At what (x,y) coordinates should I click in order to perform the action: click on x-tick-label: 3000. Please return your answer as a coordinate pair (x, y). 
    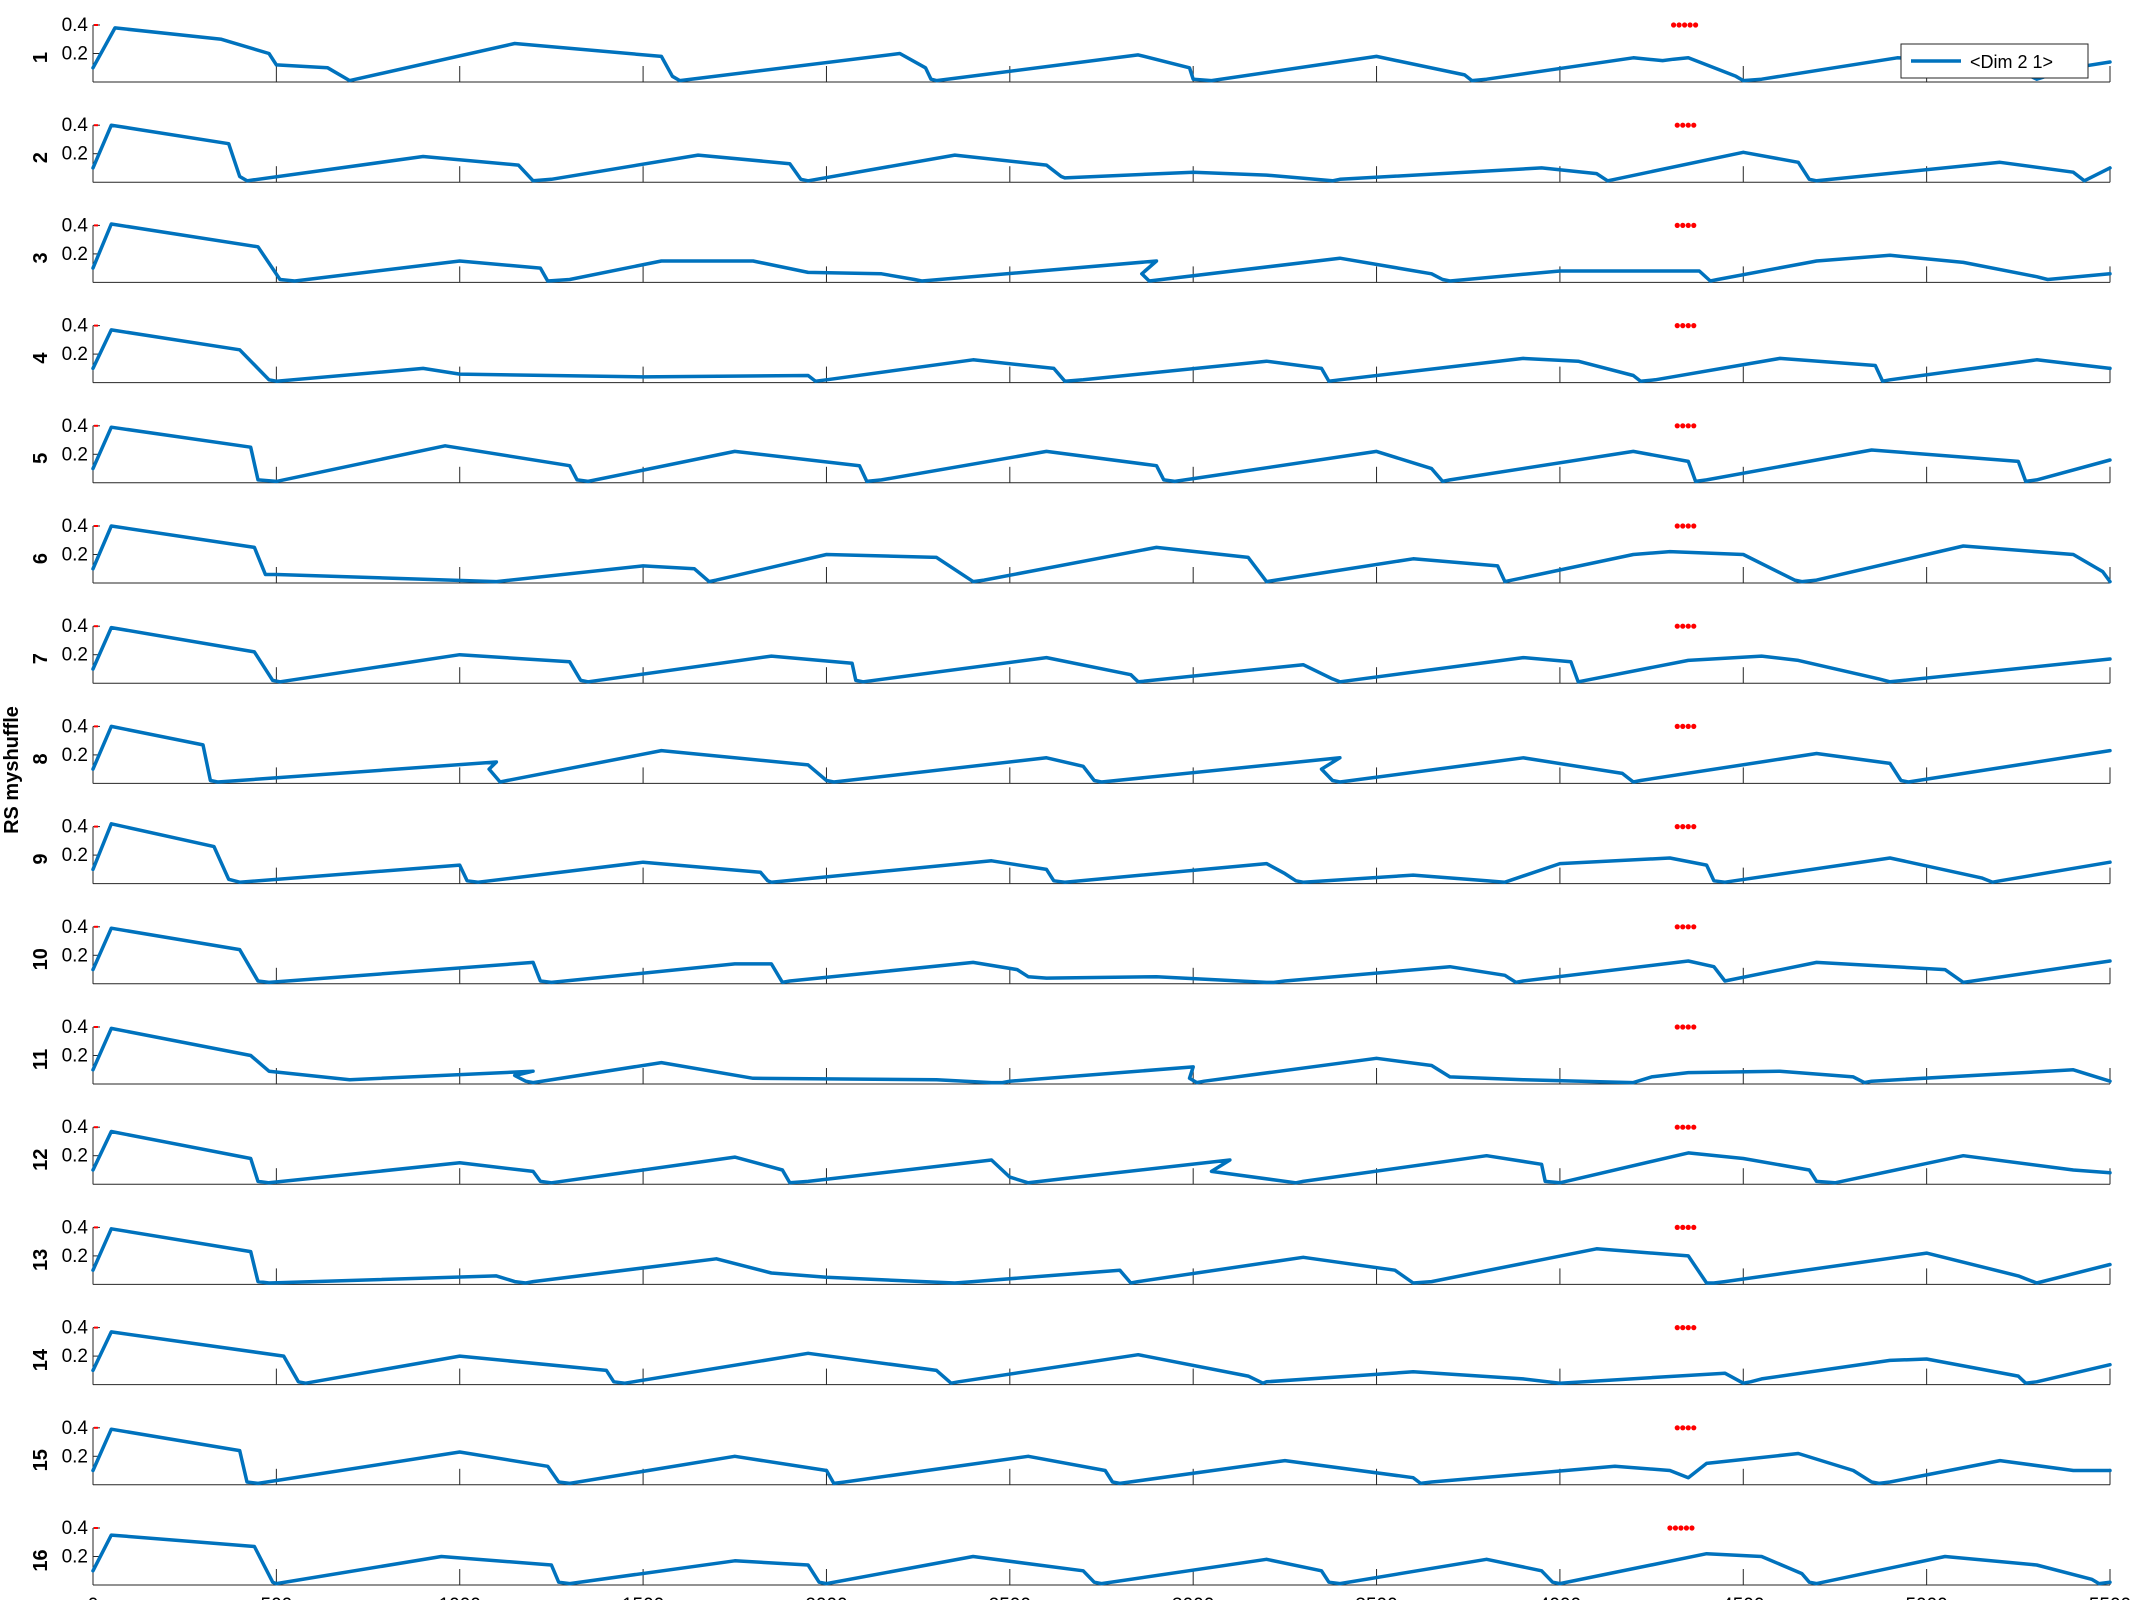
    Looking at the image, I should click on (1193, 1597).